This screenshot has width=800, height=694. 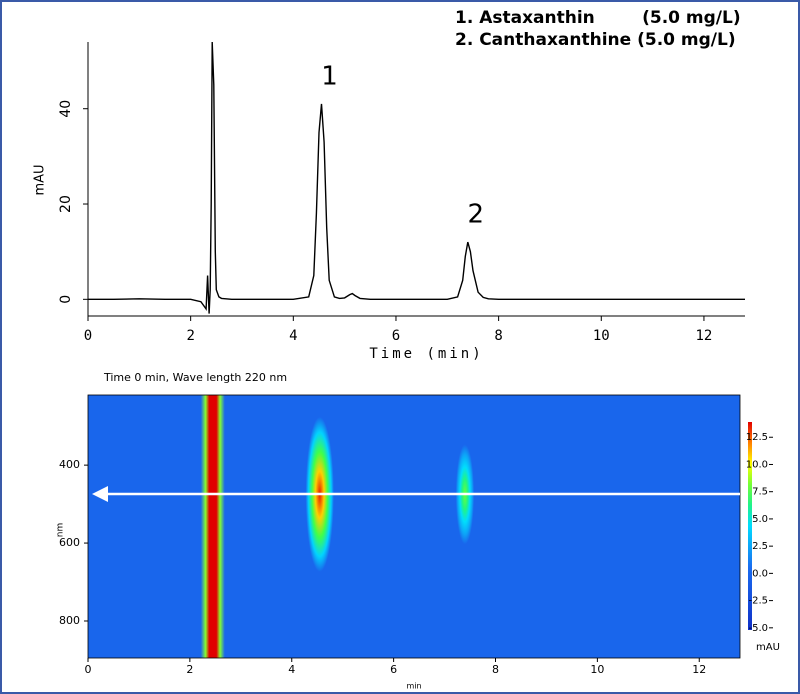 I want to click on legend-line: 2. Canthaxanthine (5.0 mg/L), so click(x=595, y=40).